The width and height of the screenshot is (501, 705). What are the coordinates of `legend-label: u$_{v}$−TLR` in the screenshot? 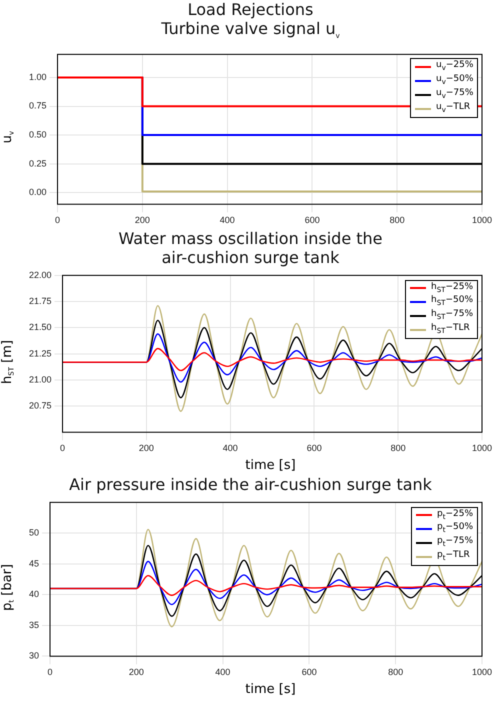 It's located at (453, 109).